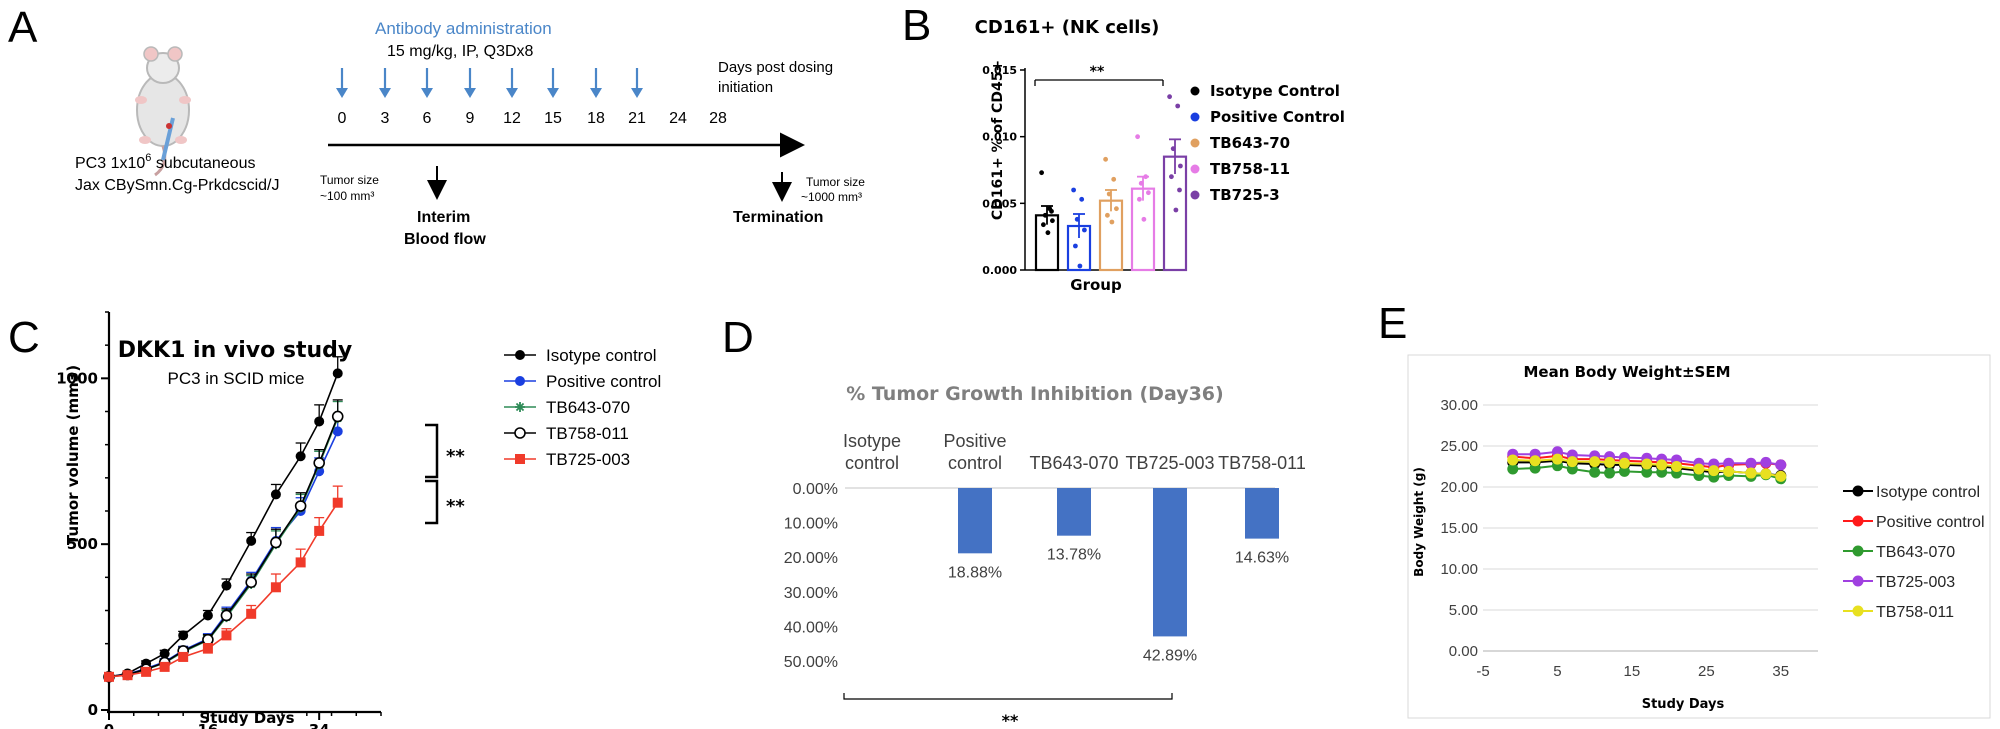  I want to click on chart-c-legend-label-isotype-control: Isotype control, so click(601, 355).